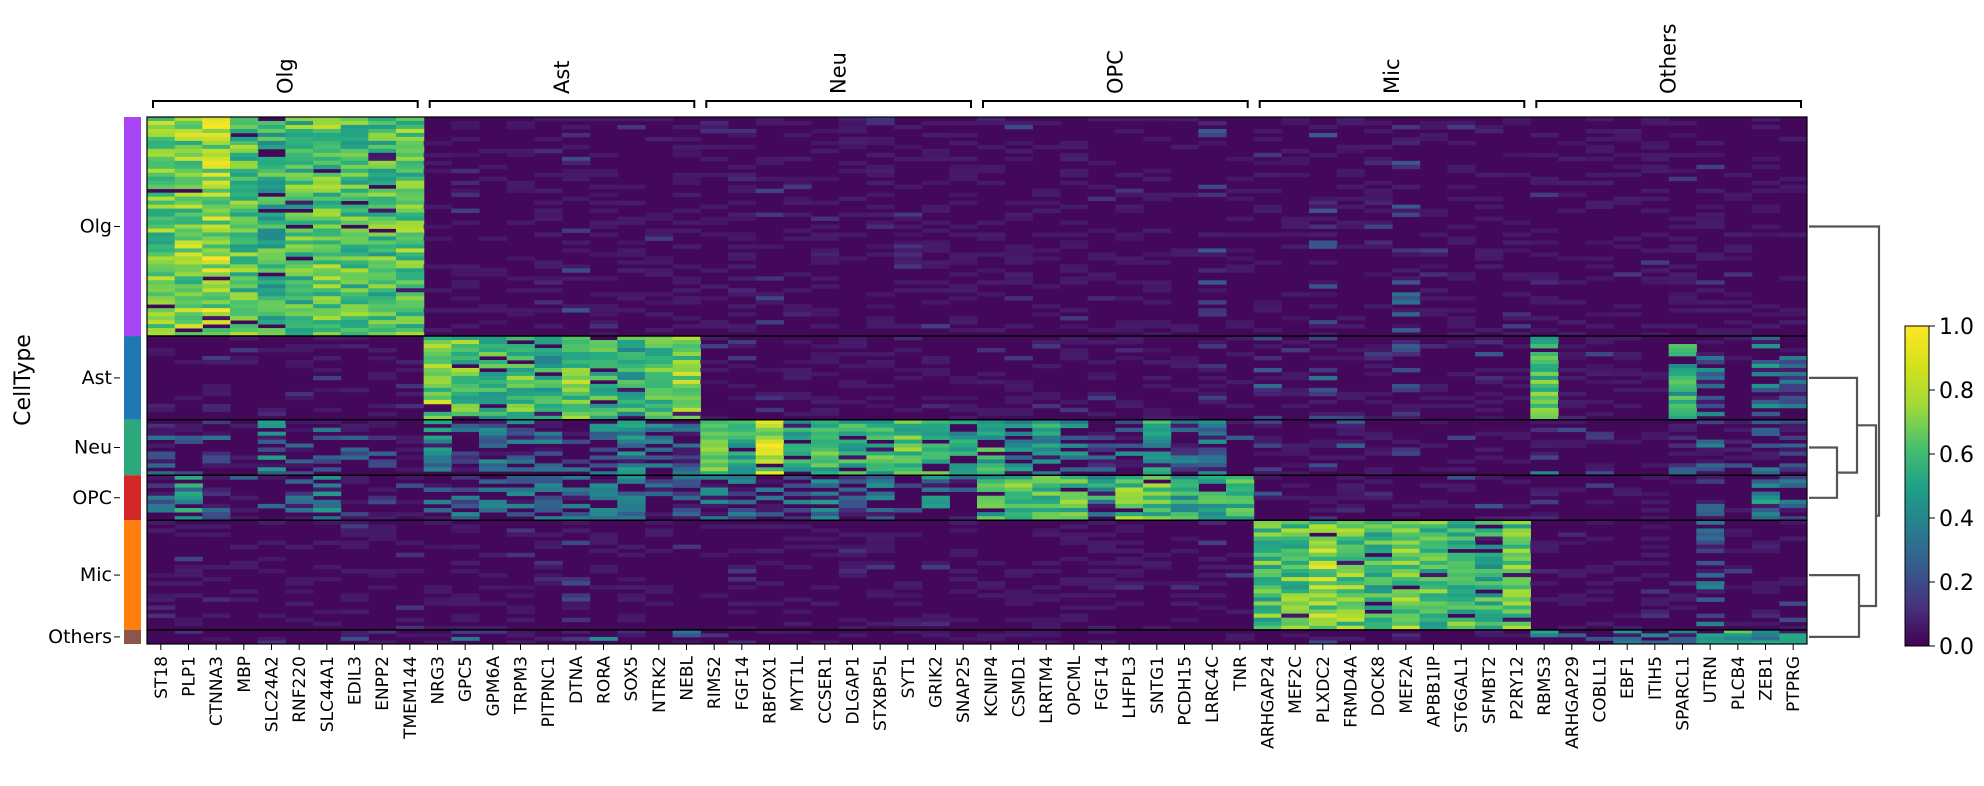  What do you see at coordinates (1103, 683) in the screenshot?
I see `gene-tick-fgf14: FGF14` at bounding box center [1103, 683].